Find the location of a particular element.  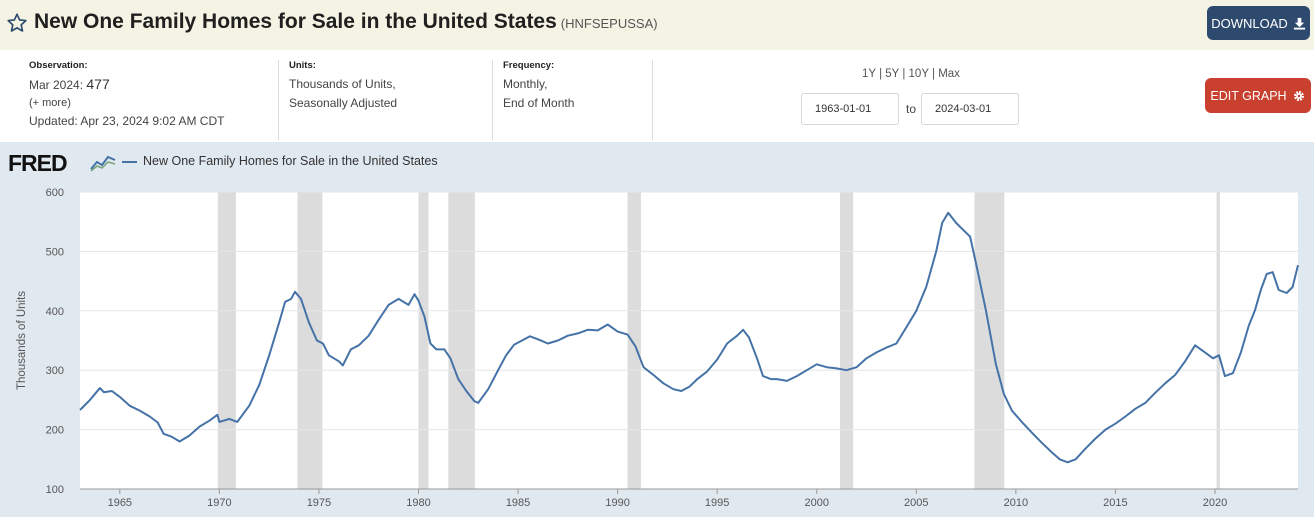

fred-logo: FRED is located at coordinates (38, 163).